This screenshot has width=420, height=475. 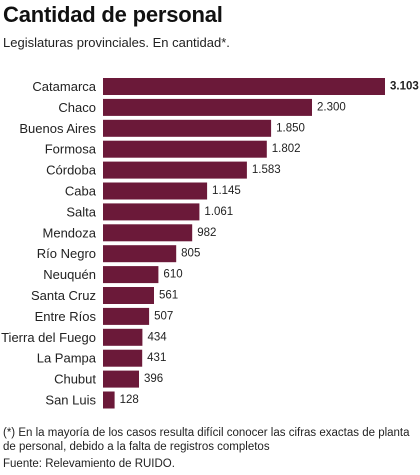 I want to click on bar-caba, so click(x=155, y=191).